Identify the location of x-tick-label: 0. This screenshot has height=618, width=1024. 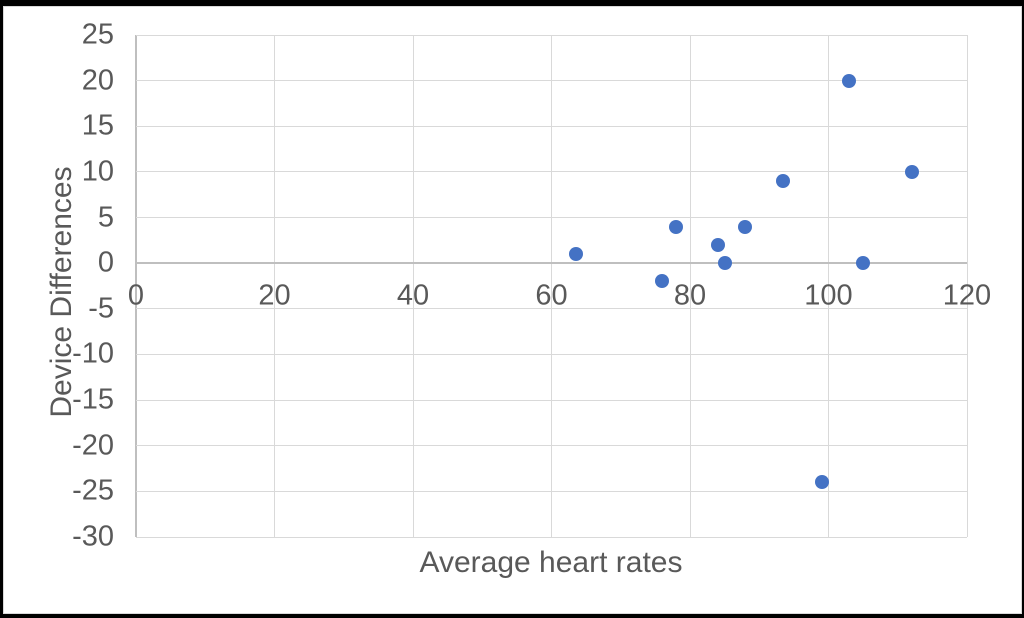
(136, 295).